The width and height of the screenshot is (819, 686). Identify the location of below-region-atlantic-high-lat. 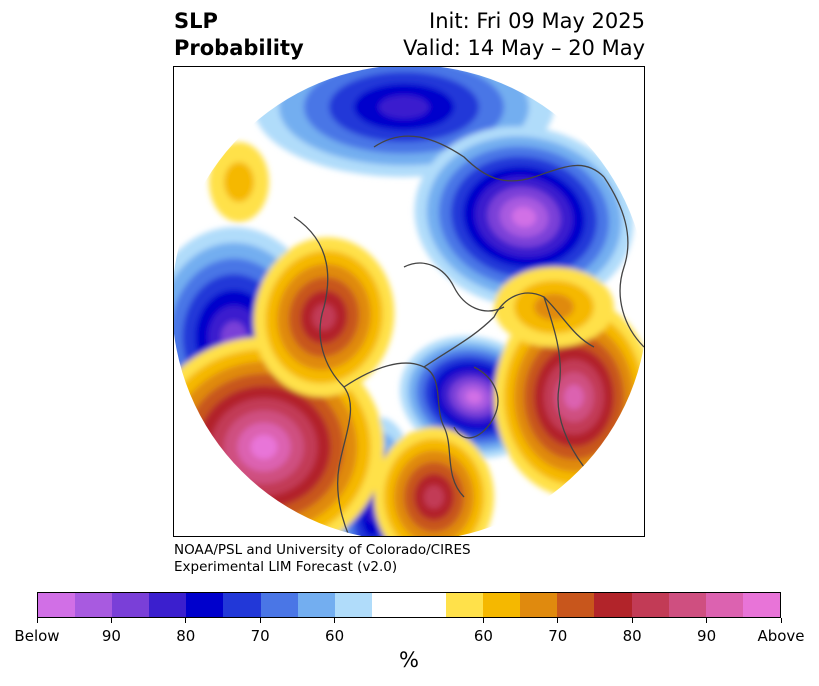
(474, 397).